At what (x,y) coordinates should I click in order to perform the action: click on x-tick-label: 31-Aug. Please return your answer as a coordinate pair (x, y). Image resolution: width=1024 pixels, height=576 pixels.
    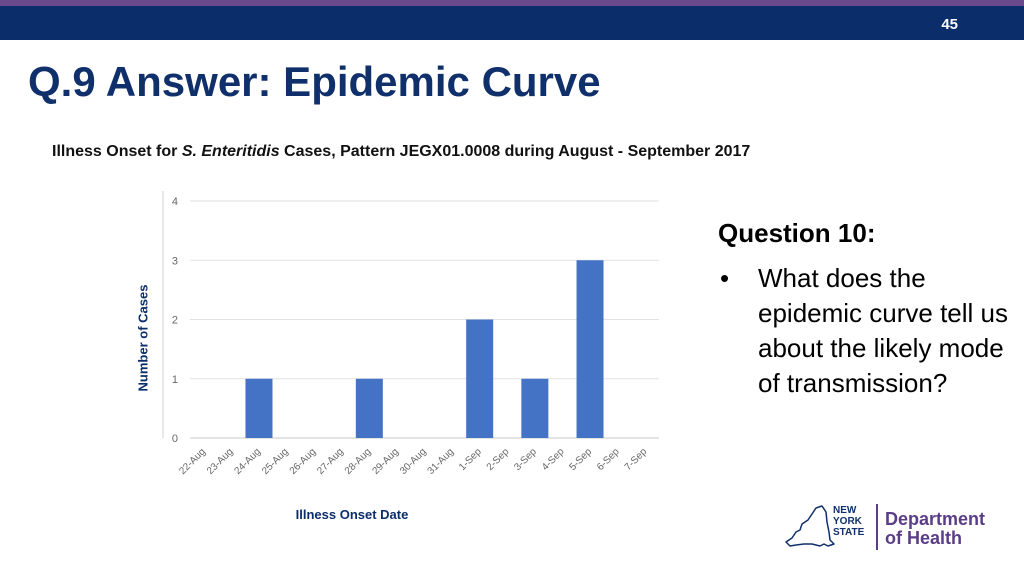
    Looking at the image, I should click on (441, 461).